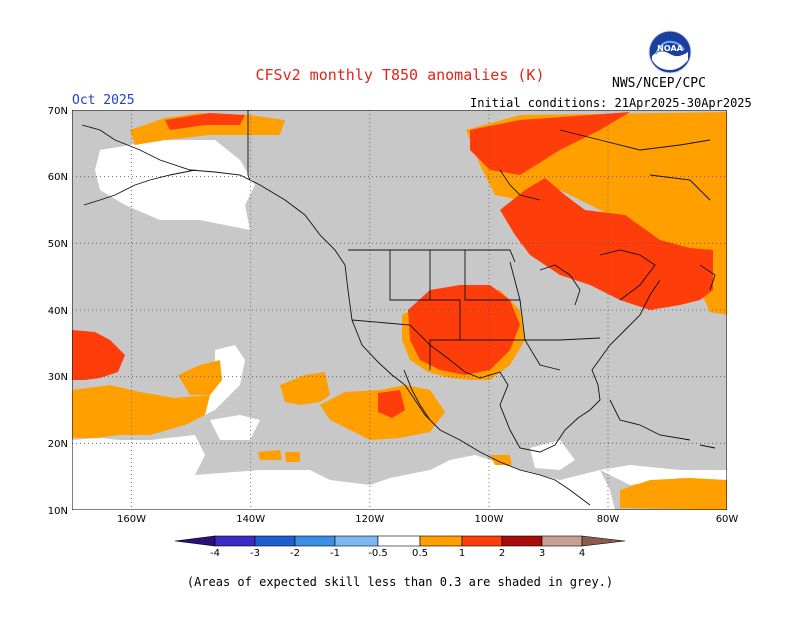 This screenshot has height=618, width=800. I want to click on lon-label: 140W, so click(250, 519).